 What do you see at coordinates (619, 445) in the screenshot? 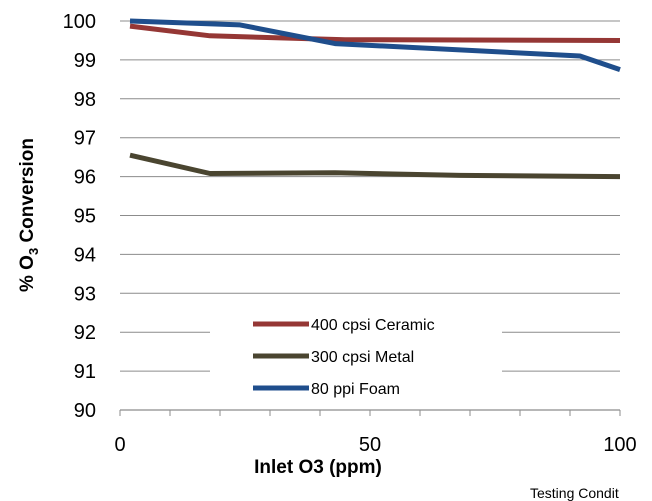
I see `x-tick-label: 100` at bounding box center [619, 445].